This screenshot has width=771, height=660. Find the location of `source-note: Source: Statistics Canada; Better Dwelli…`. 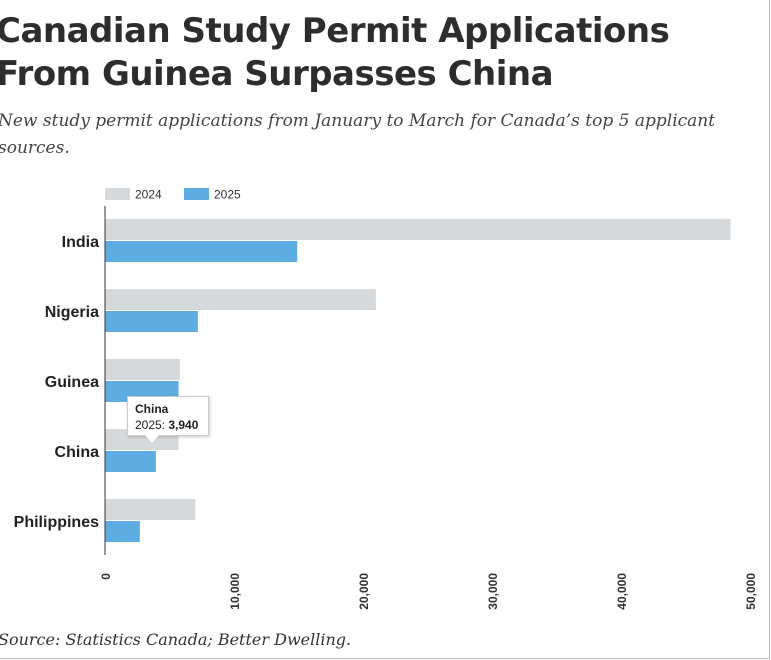

source-note: Source: Statistics Canada; Better Dwelli… is located at coordinates (176, 639).